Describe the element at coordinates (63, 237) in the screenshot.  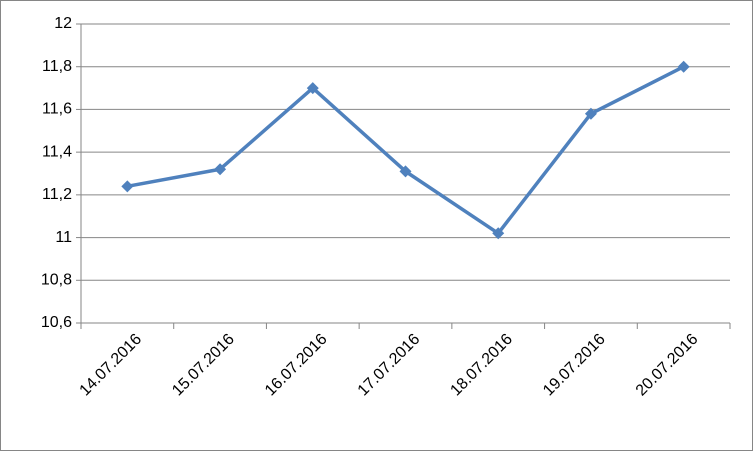
I see `y-tick-label: 11` at that location.